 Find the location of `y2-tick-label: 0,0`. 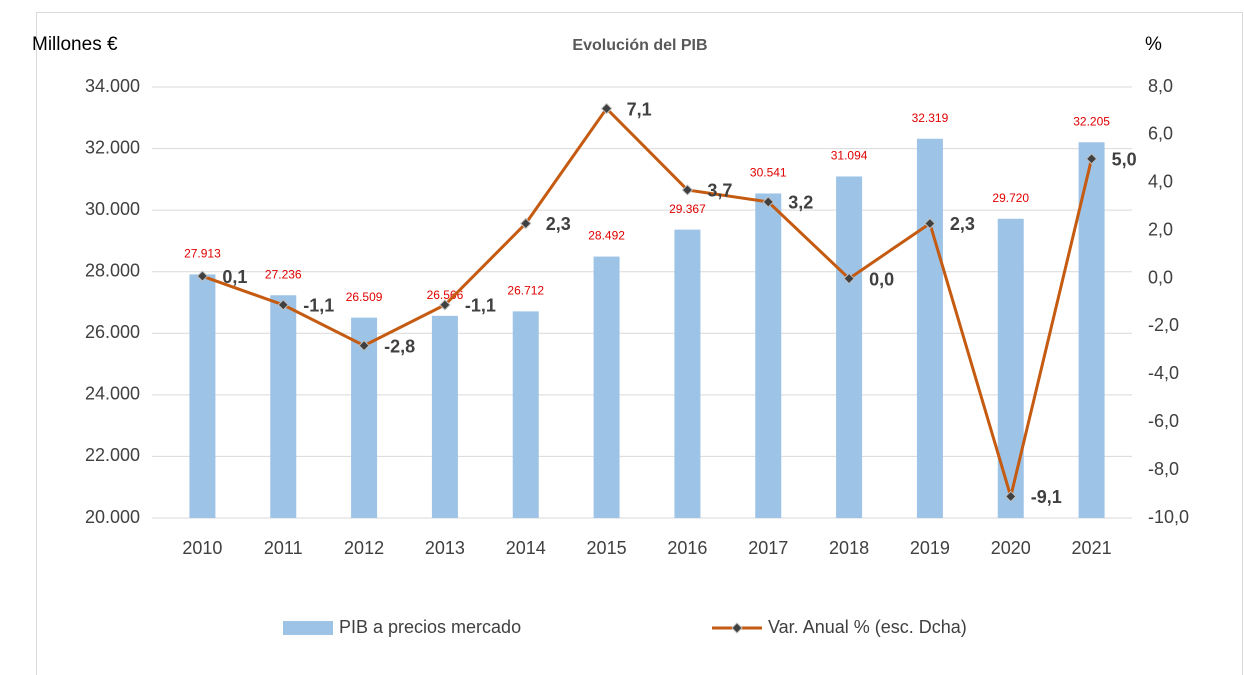

y2-tick-label: 0,0 is located at coordinates (1160, 277).